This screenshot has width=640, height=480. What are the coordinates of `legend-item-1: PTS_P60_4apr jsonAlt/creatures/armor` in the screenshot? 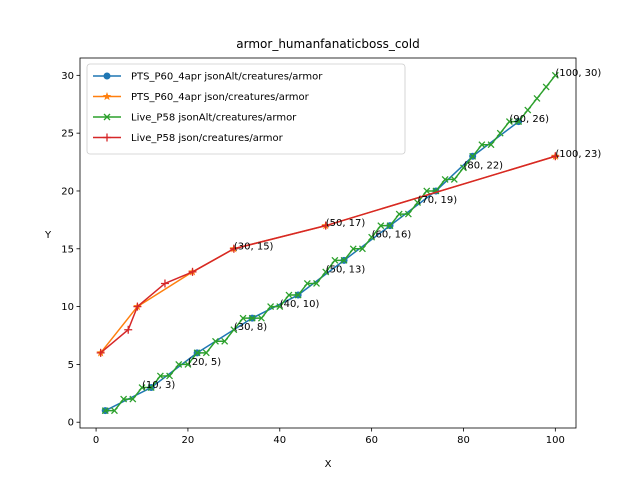 It's located at (208, 77).